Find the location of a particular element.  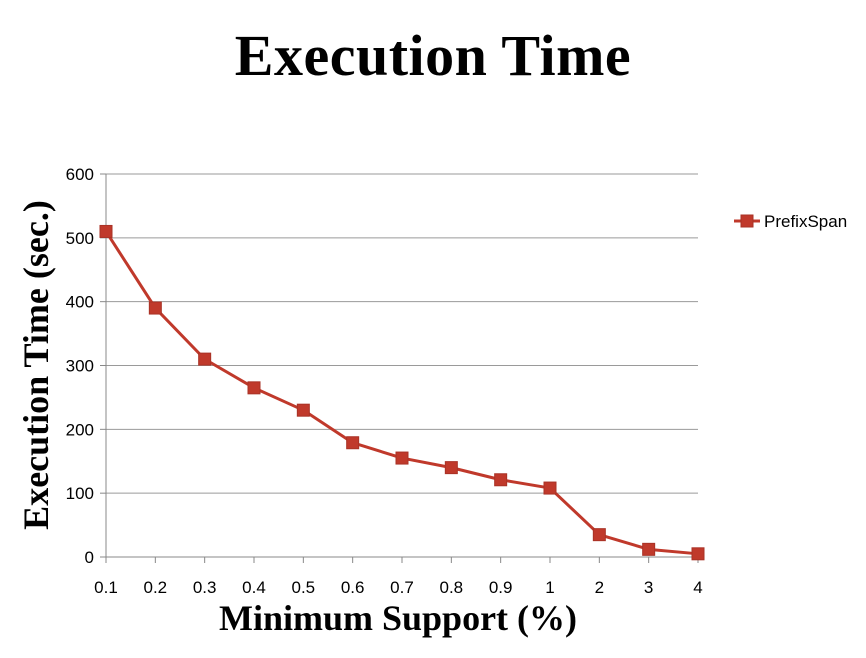

x-tick-label: 0.6 is located at coordinates (353, 587).